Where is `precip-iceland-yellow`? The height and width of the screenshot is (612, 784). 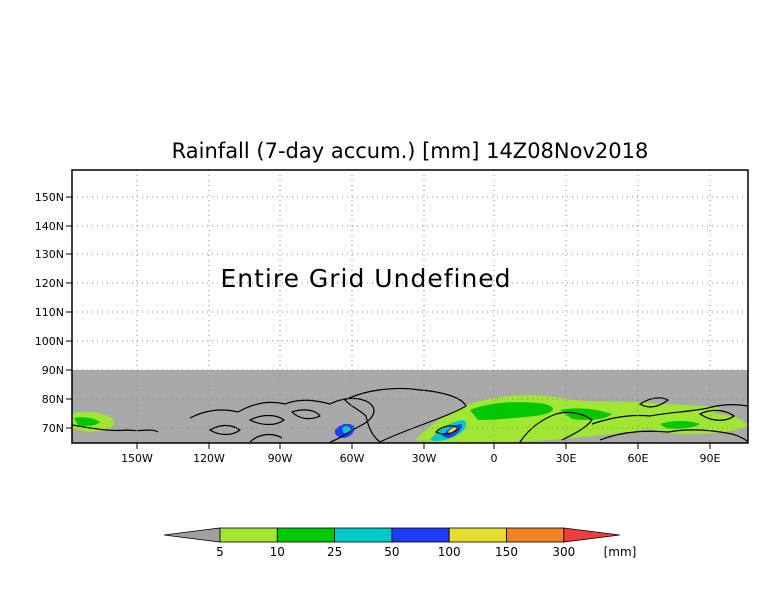 precip-iceland-yellow is located at coordinates (453, 430).